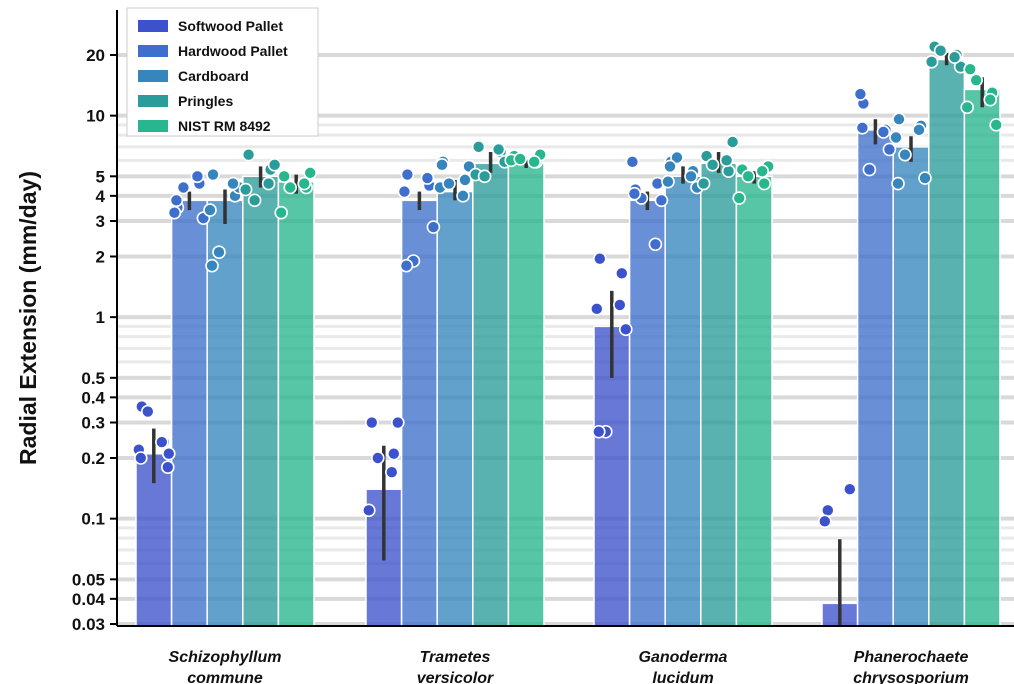 The width and height of the screenshot is (1014, 684). I want to click on x-category-label: chrysosporium, so click(911, 677).